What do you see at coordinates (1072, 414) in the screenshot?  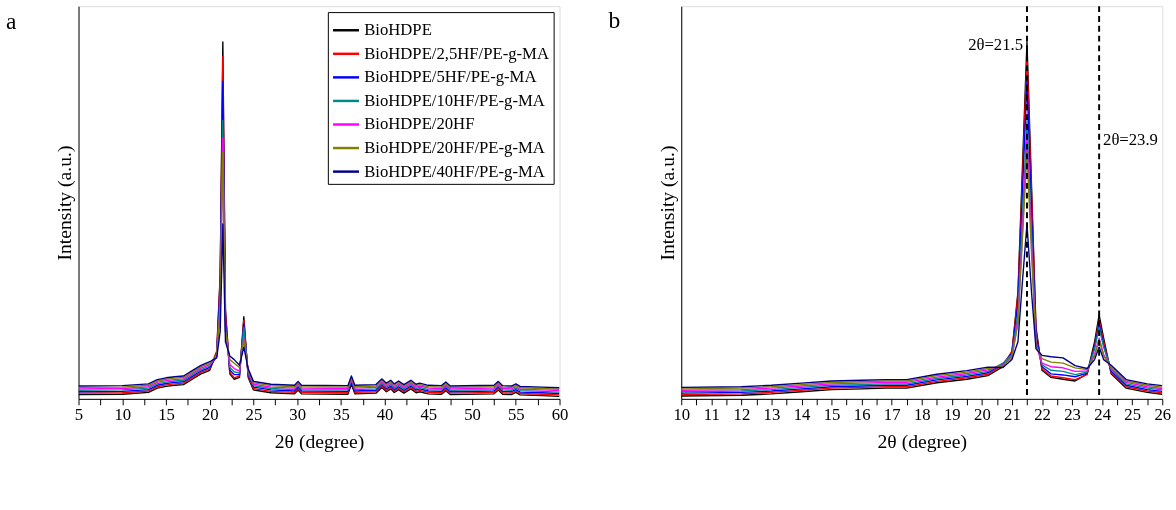 I see `x-tick-label: 23` at bounding box center [1072, 414].